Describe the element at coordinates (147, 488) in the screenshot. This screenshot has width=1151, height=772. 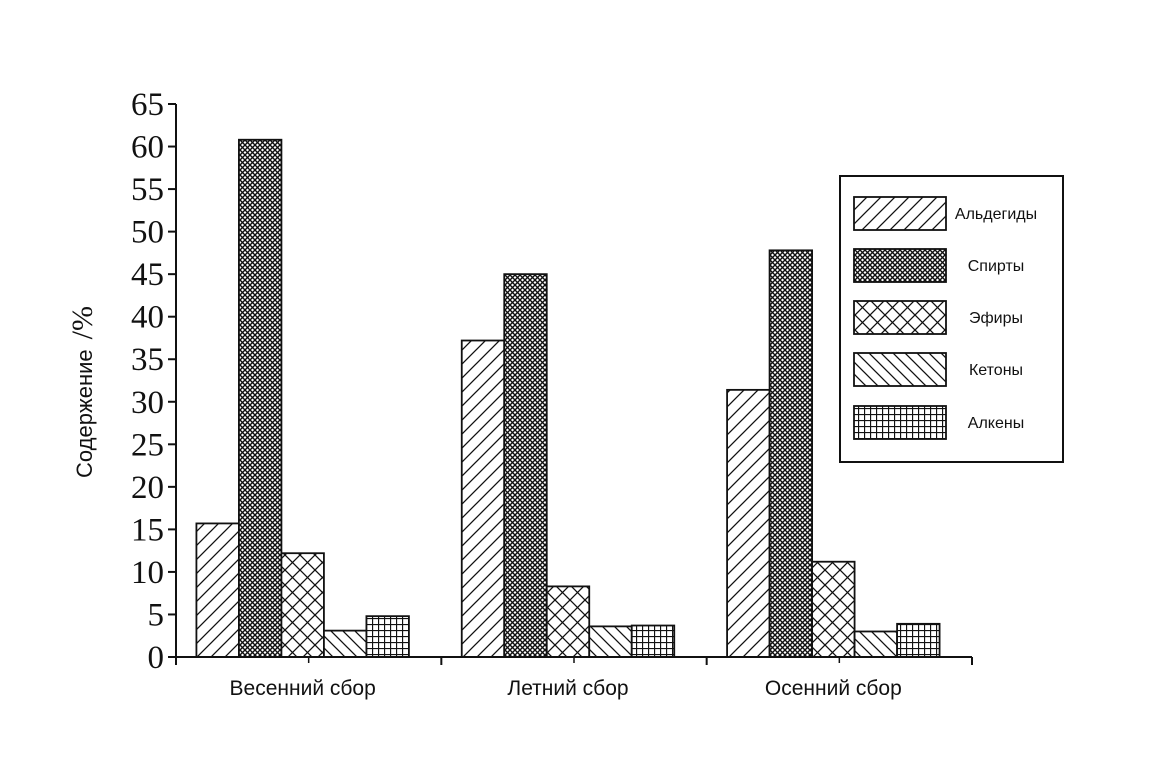
I see `y-tick-label: 20` at that location.